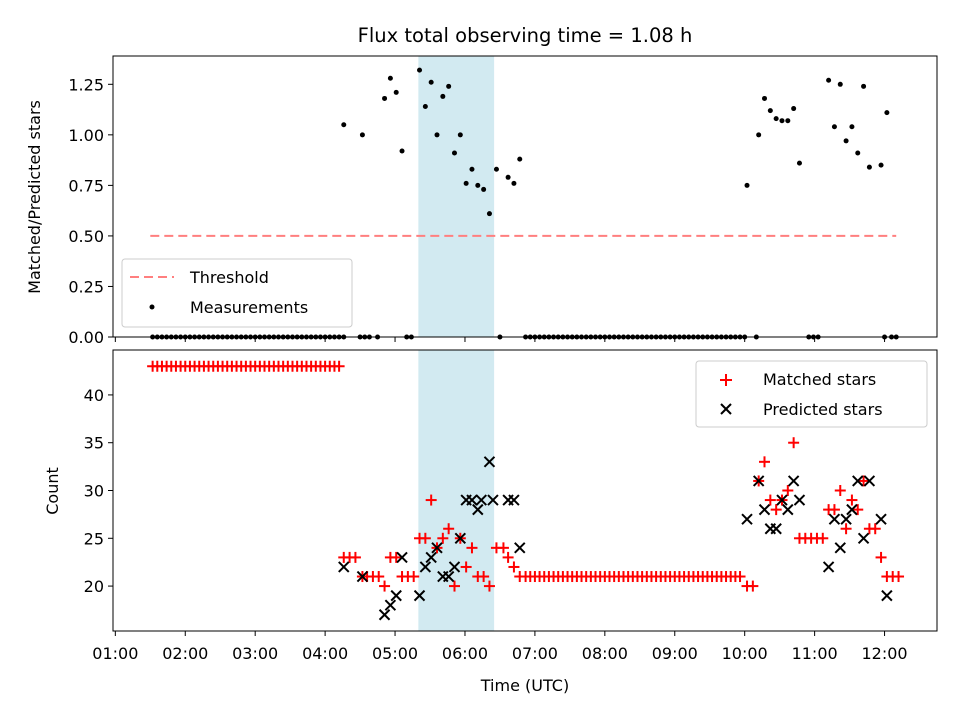 This screenshot has width=960, height=720. I want to click on top-y-ticks: 0.00 0.25 0.50 0.75 1.00 1.25, so click(90, 211).